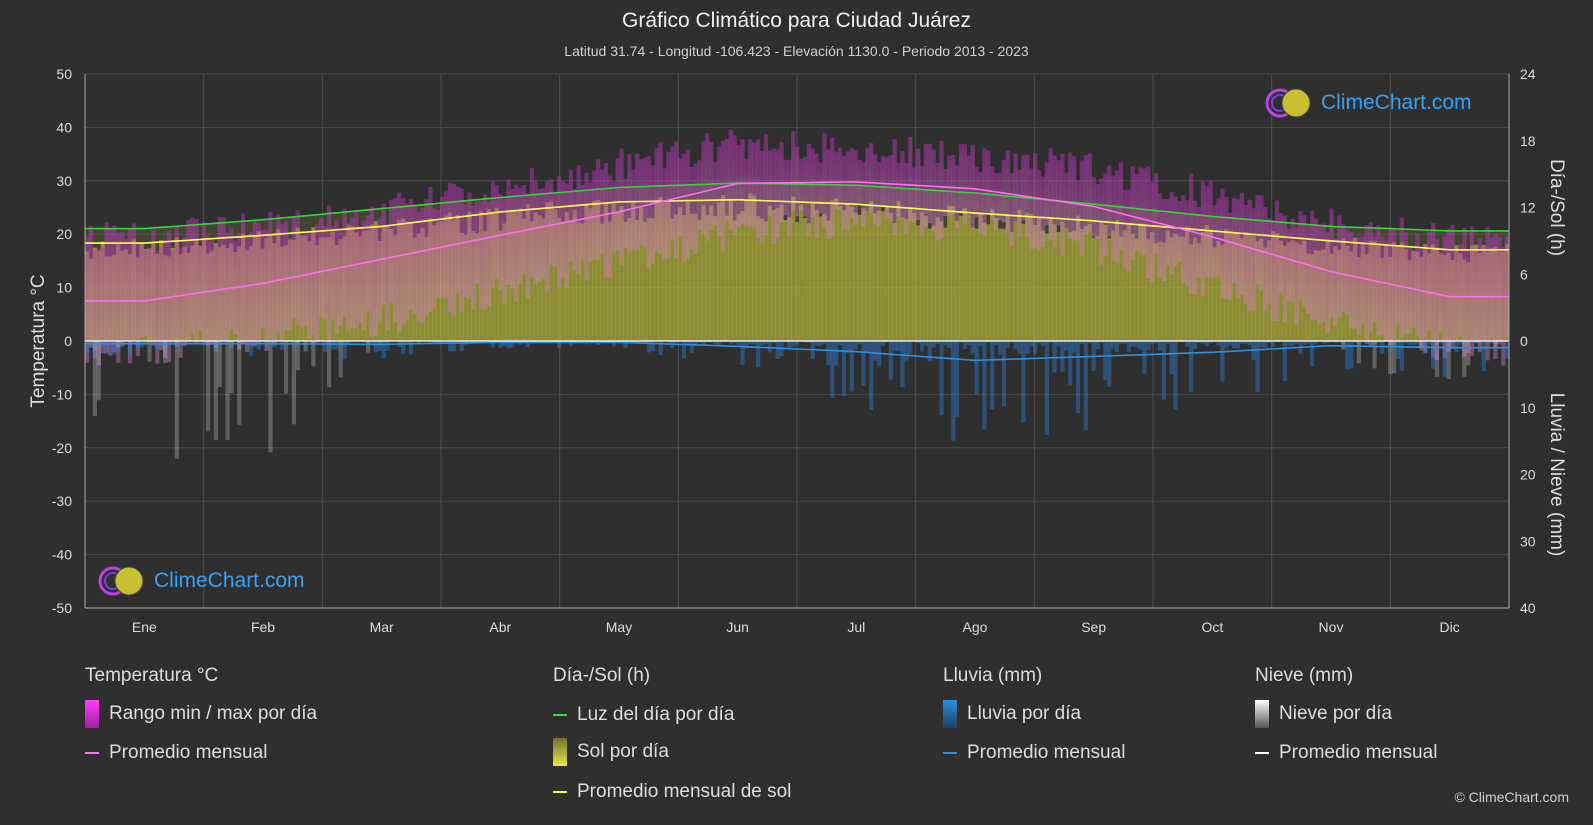 Image resolution: width=1593 pixels, height=825 pixels. What do you see at coordinates (560, 752) in the screenshot?
I see `sunshine-swatch` at bounding box center [560, 752].